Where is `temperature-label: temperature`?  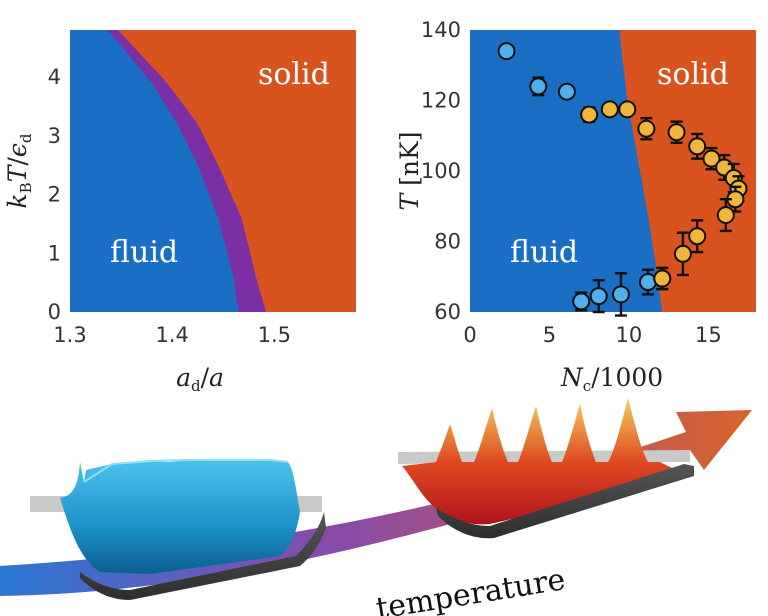
temperature-label: temperature is located at coordinates (471, 589).